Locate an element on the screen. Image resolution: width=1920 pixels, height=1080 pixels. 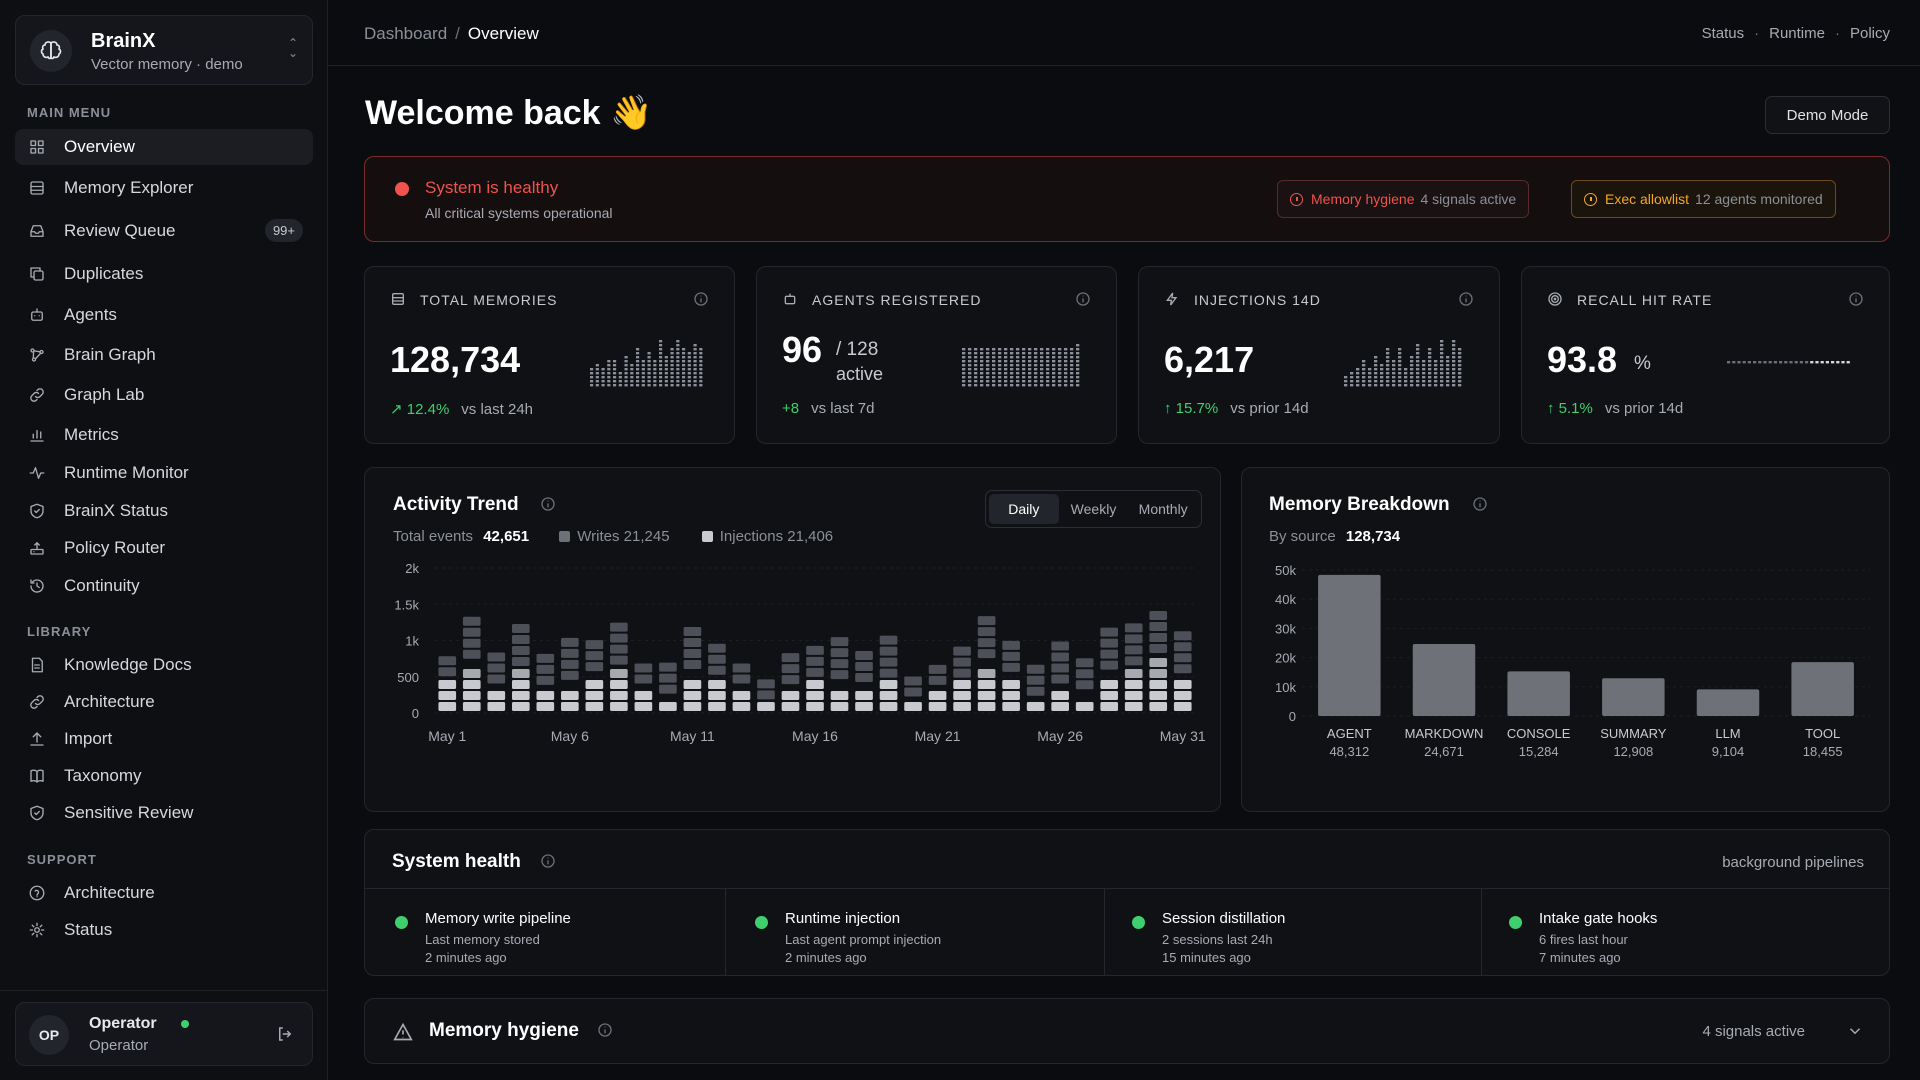
injections-sparkline is located at coordinates (1403, 363).